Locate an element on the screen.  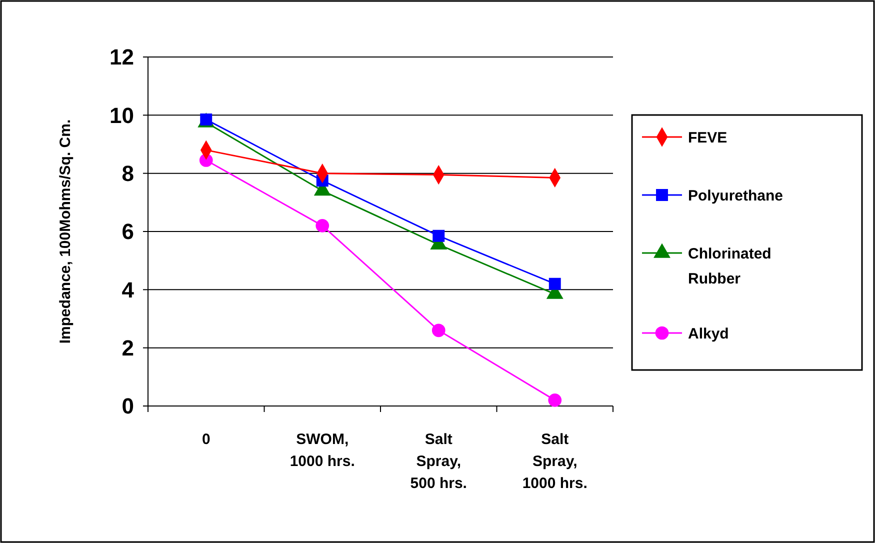
y-tick-label: 12 is located at coordinates (122, 57).